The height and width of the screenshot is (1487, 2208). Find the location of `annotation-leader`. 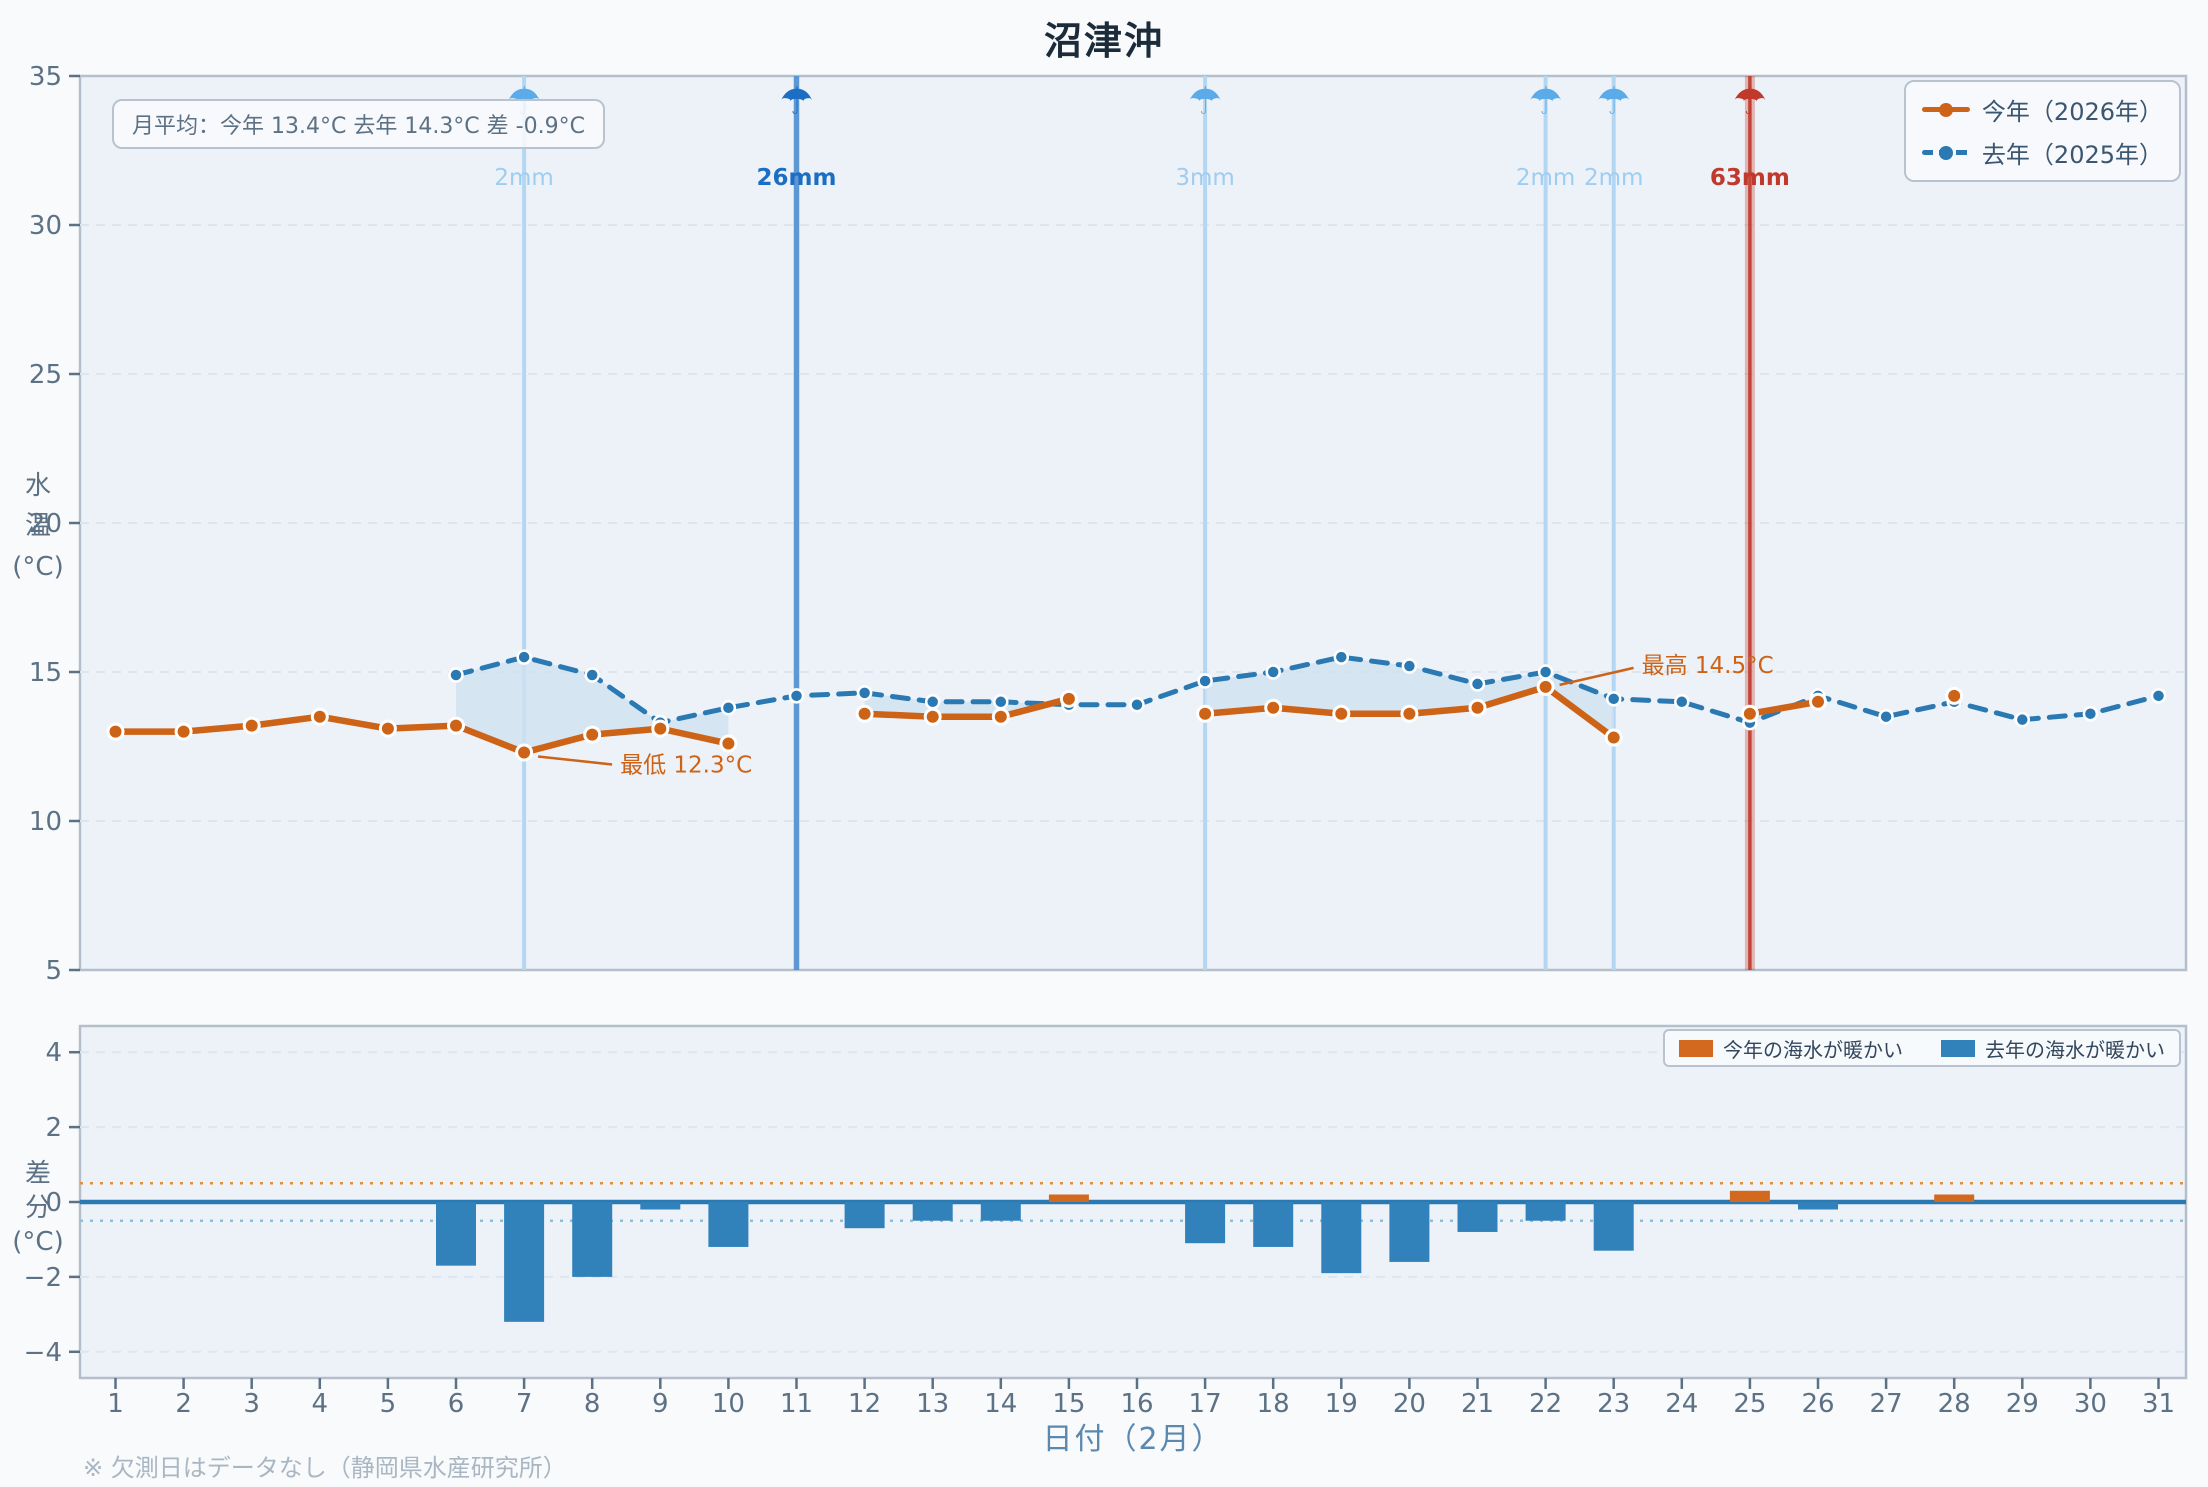

annotation-leader is located at coordinates (575, 760).